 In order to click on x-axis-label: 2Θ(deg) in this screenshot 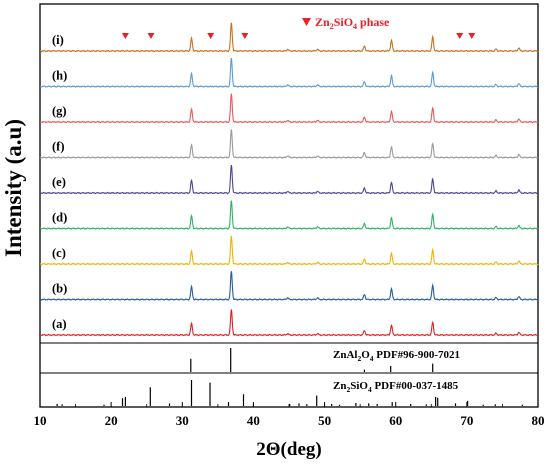, I will do `click(288, 449)`.